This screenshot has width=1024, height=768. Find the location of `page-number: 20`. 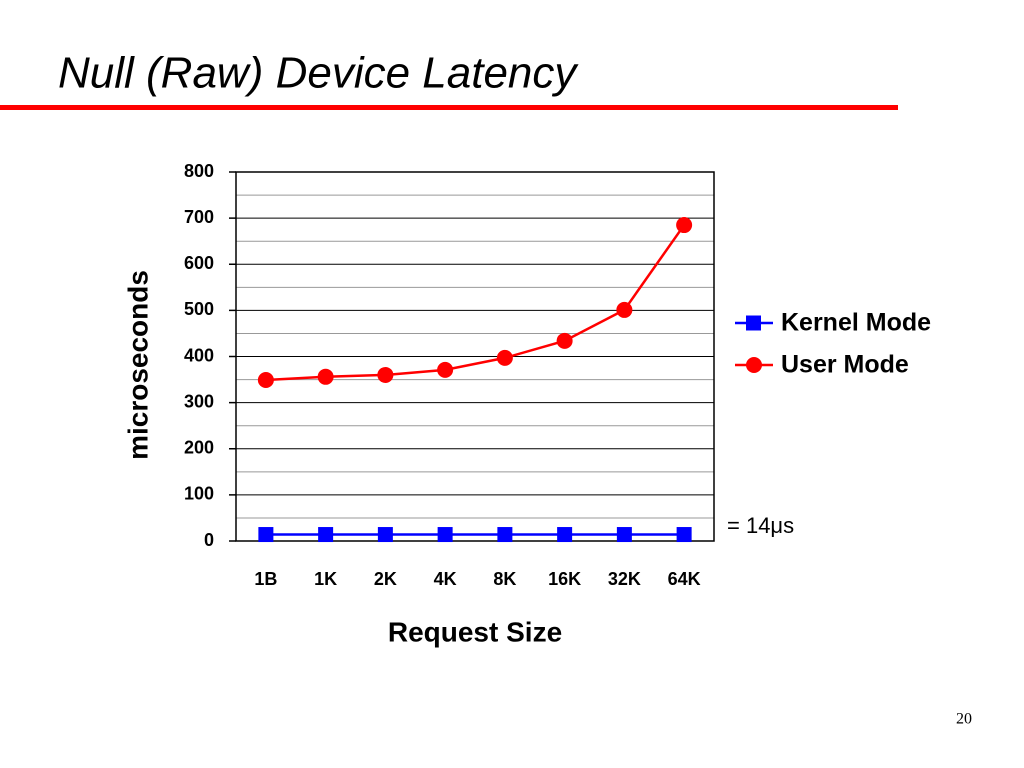

page-number: 20 is located at coordinates (964, 719).